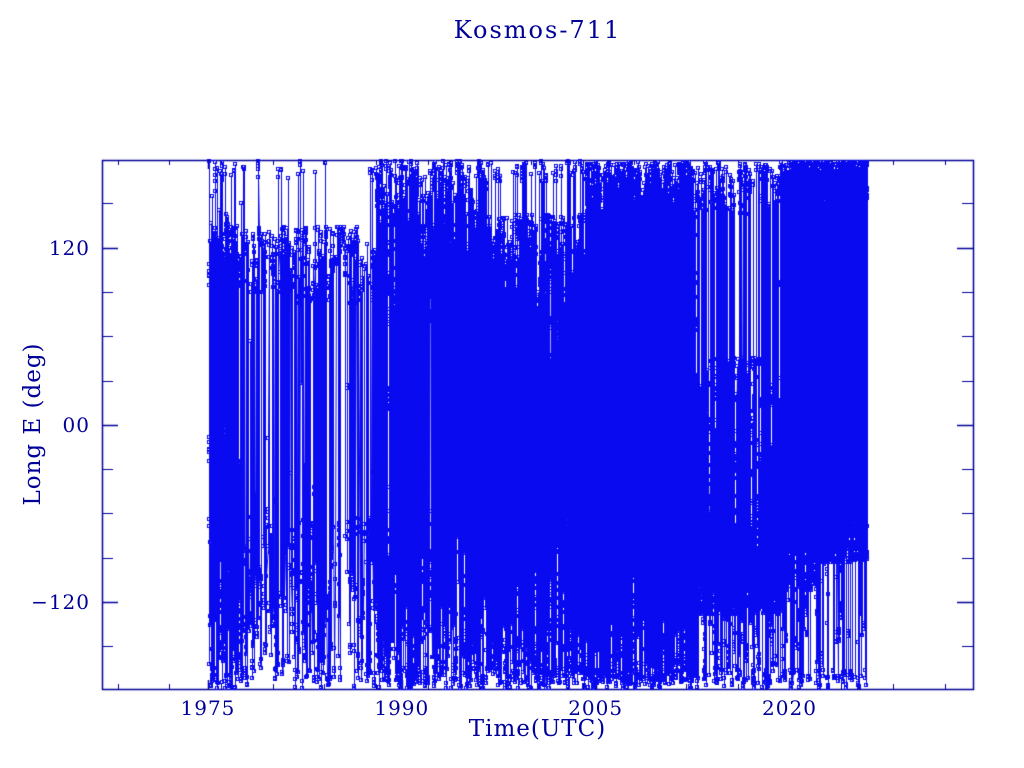 This screenshot has height=768, width=1024. What do you see at coordinates (789, 708) in the screenshot?
I see `x-tick-label: 2020` at bounding box center [789, 708].